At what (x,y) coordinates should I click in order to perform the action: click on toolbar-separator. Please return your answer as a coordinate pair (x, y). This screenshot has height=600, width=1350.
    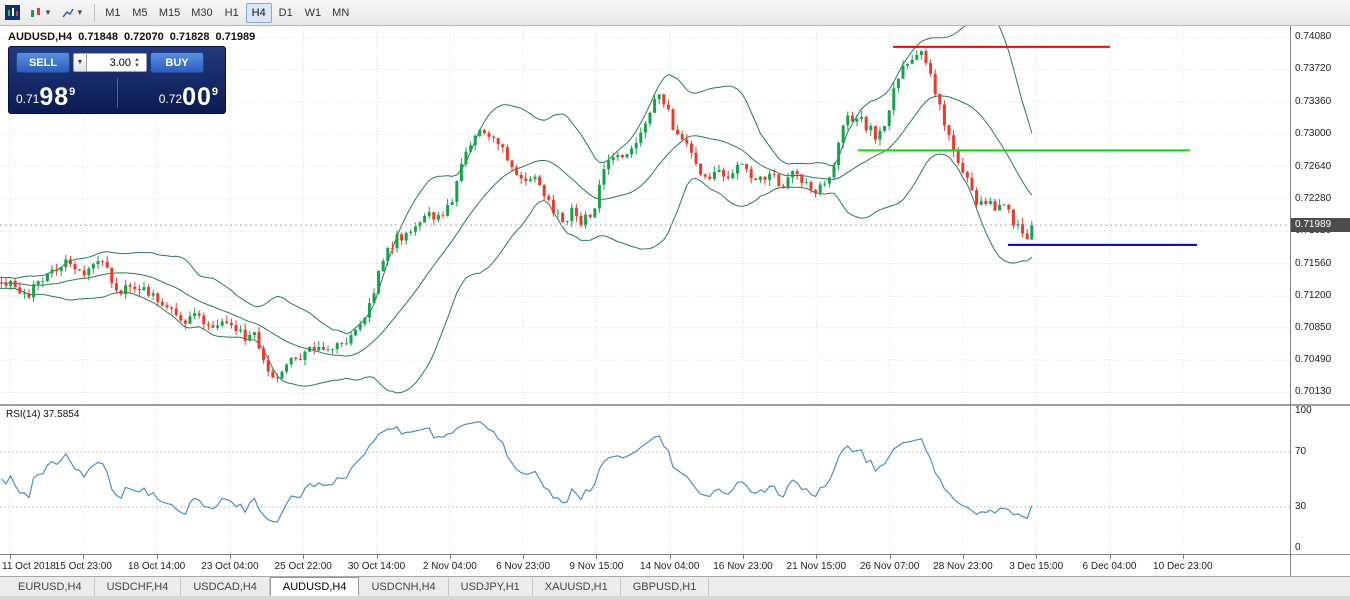
    Looking at the image, I should click on (94, 12).